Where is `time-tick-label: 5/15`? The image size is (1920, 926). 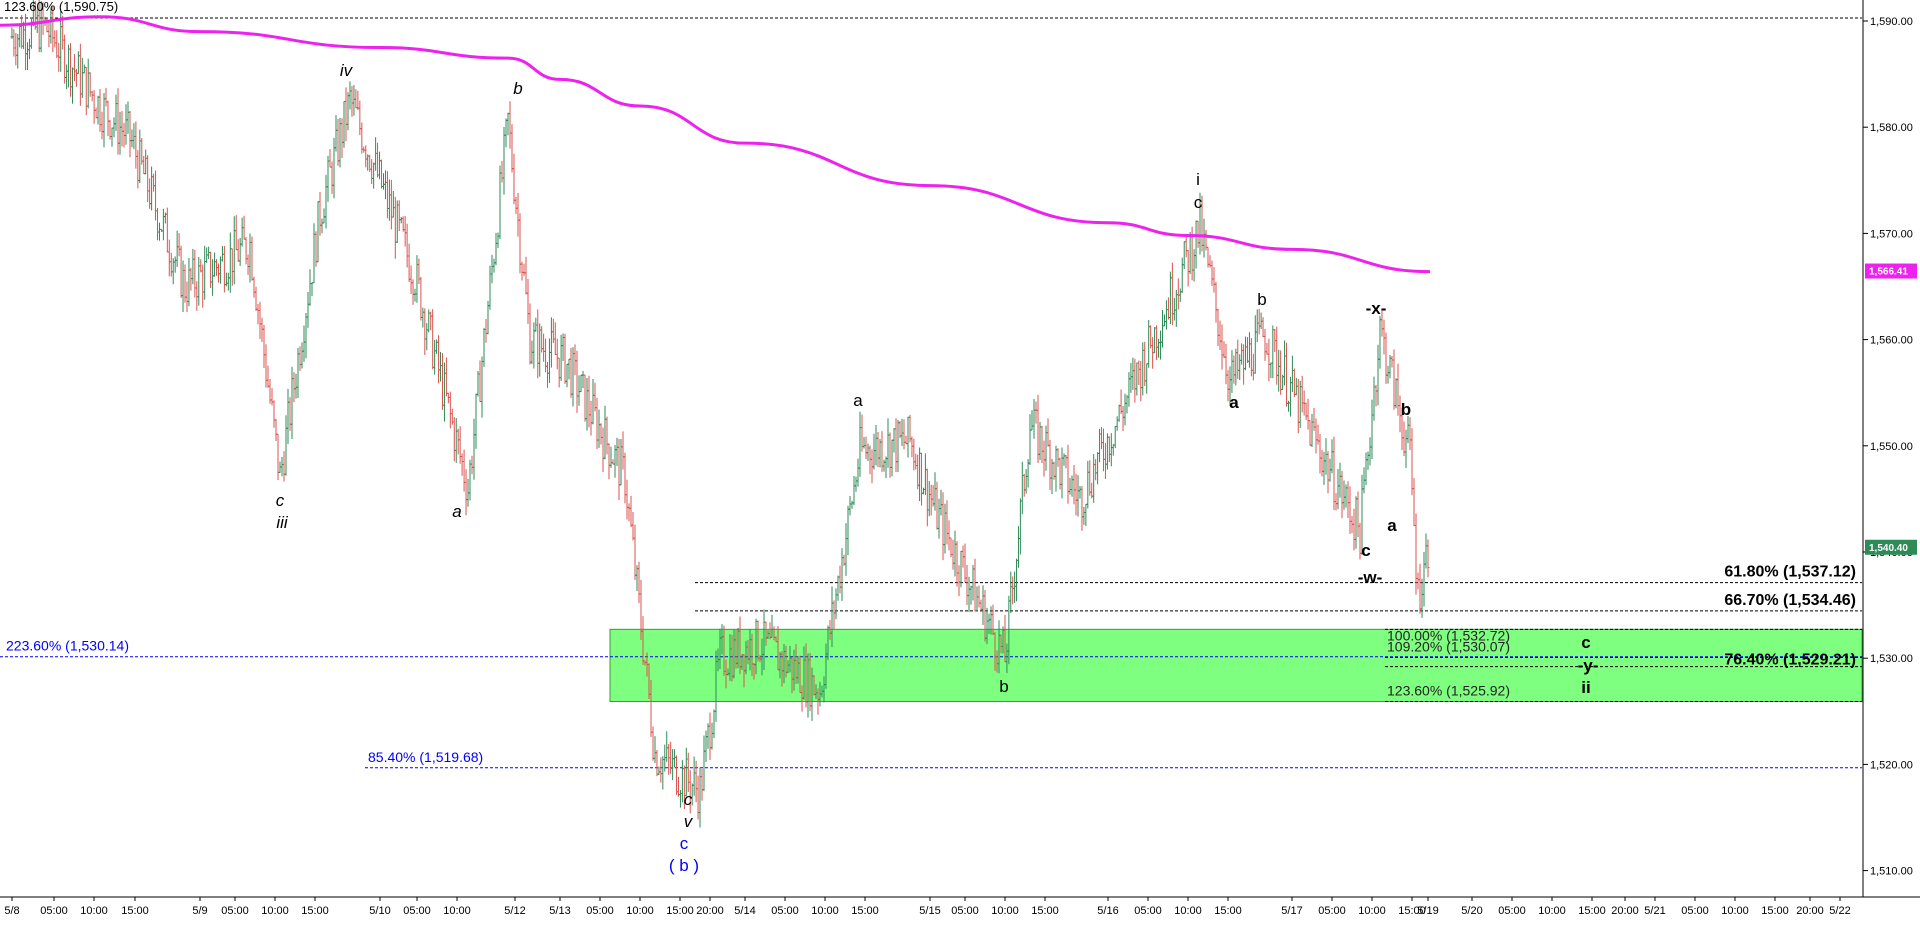
time-tick-label: 5/15 is located at coordinates (929, 911).